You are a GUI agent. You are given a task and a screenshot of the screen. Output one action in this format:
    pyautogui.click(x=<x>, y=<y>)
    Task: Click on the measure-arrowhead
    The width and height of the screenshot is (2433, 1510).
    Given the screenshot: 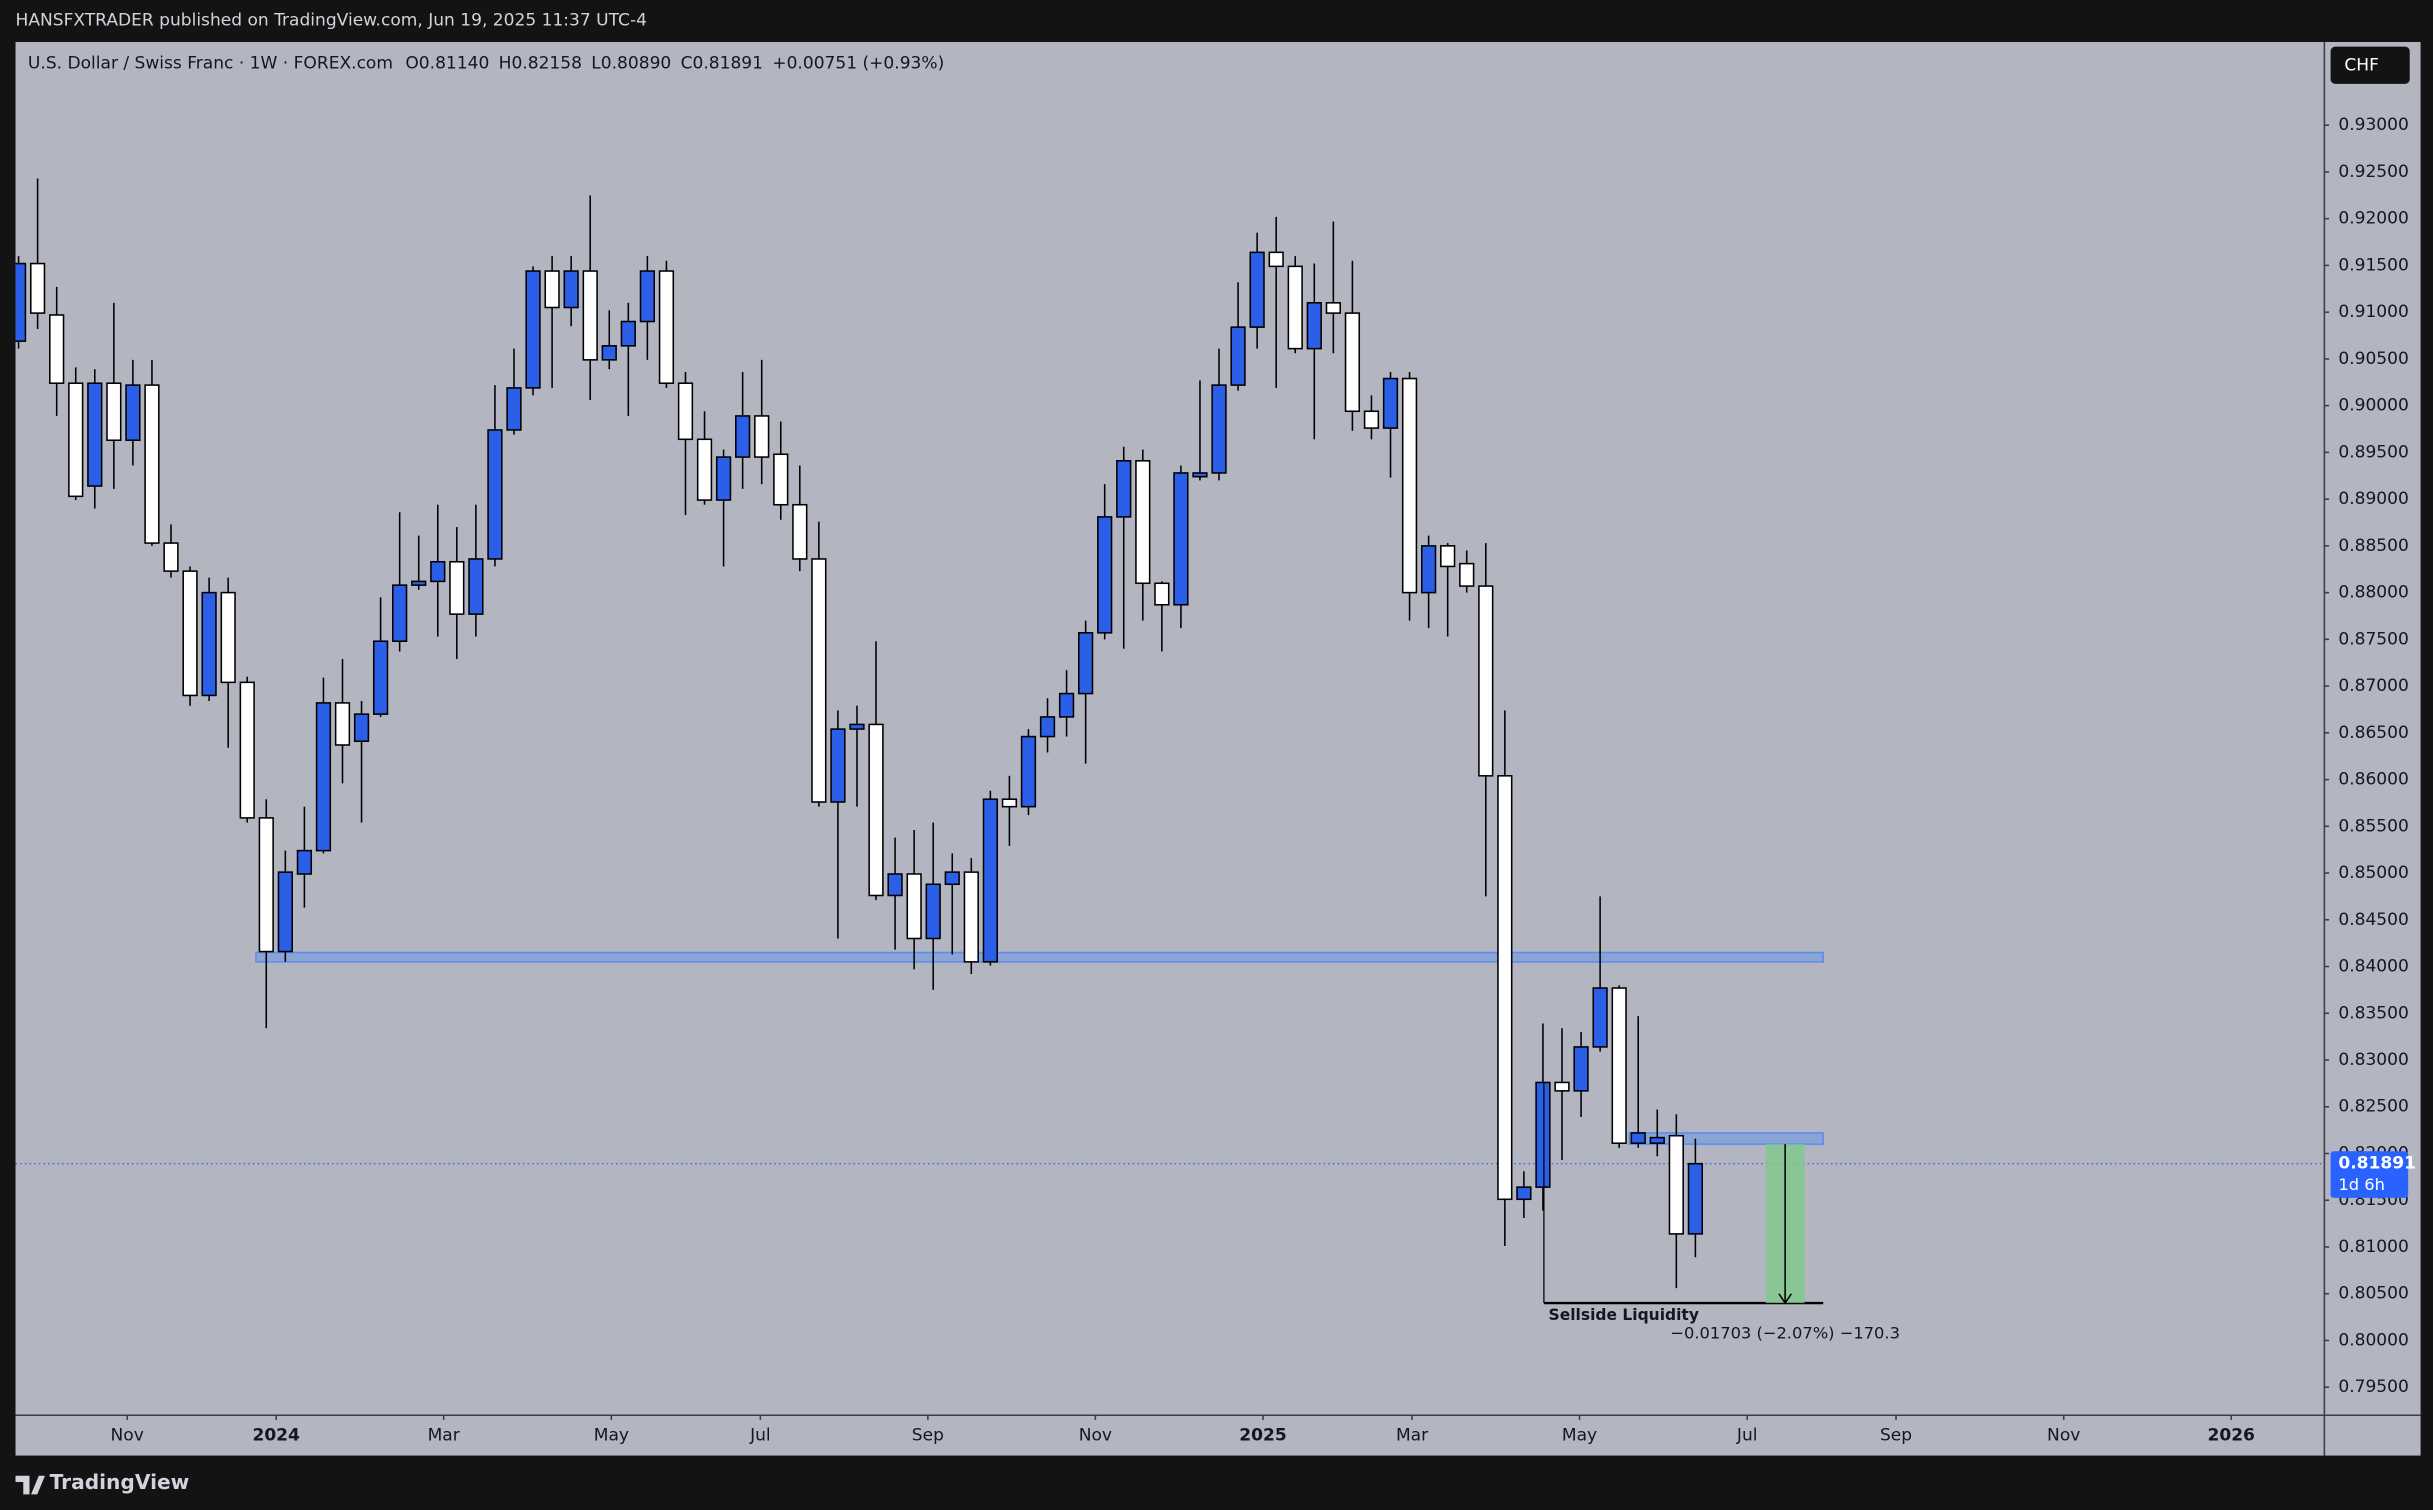 What is the action you would take?
    pyautogui.click(x=1785, y=1299)
    